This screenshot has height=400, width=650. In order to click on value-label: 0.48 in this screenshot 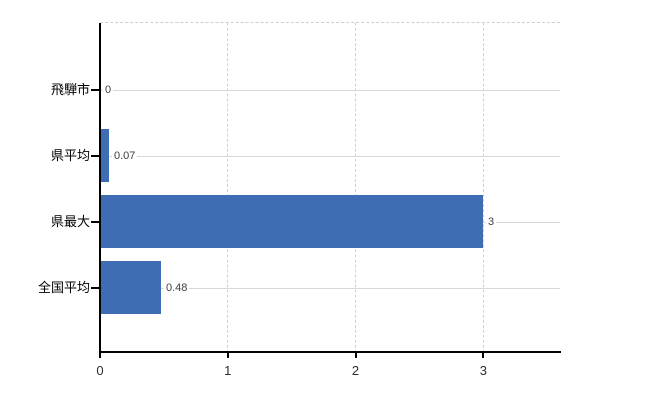, I will do `click(177, 288)`.